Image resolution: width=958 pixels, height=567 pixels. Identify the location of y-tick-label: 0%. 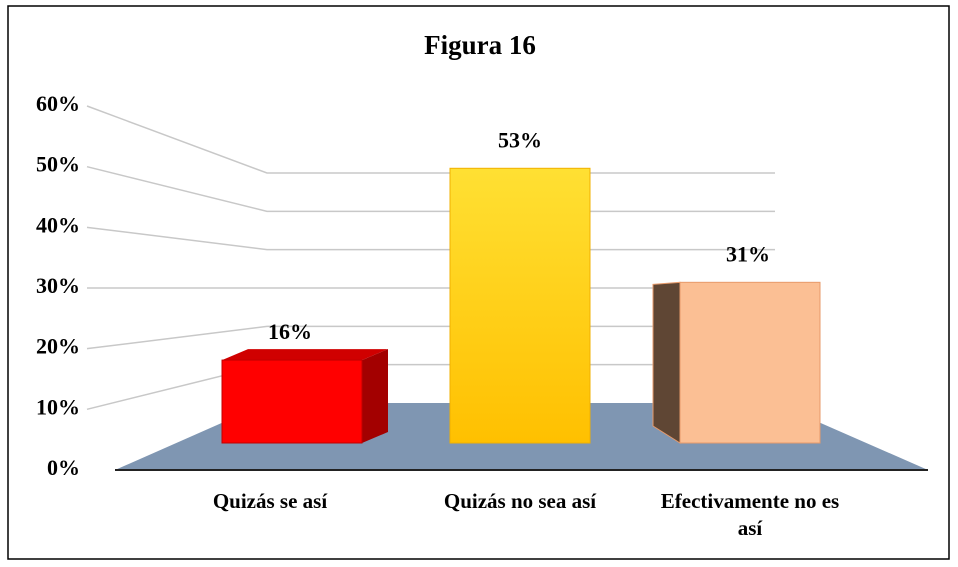
(63, 467).